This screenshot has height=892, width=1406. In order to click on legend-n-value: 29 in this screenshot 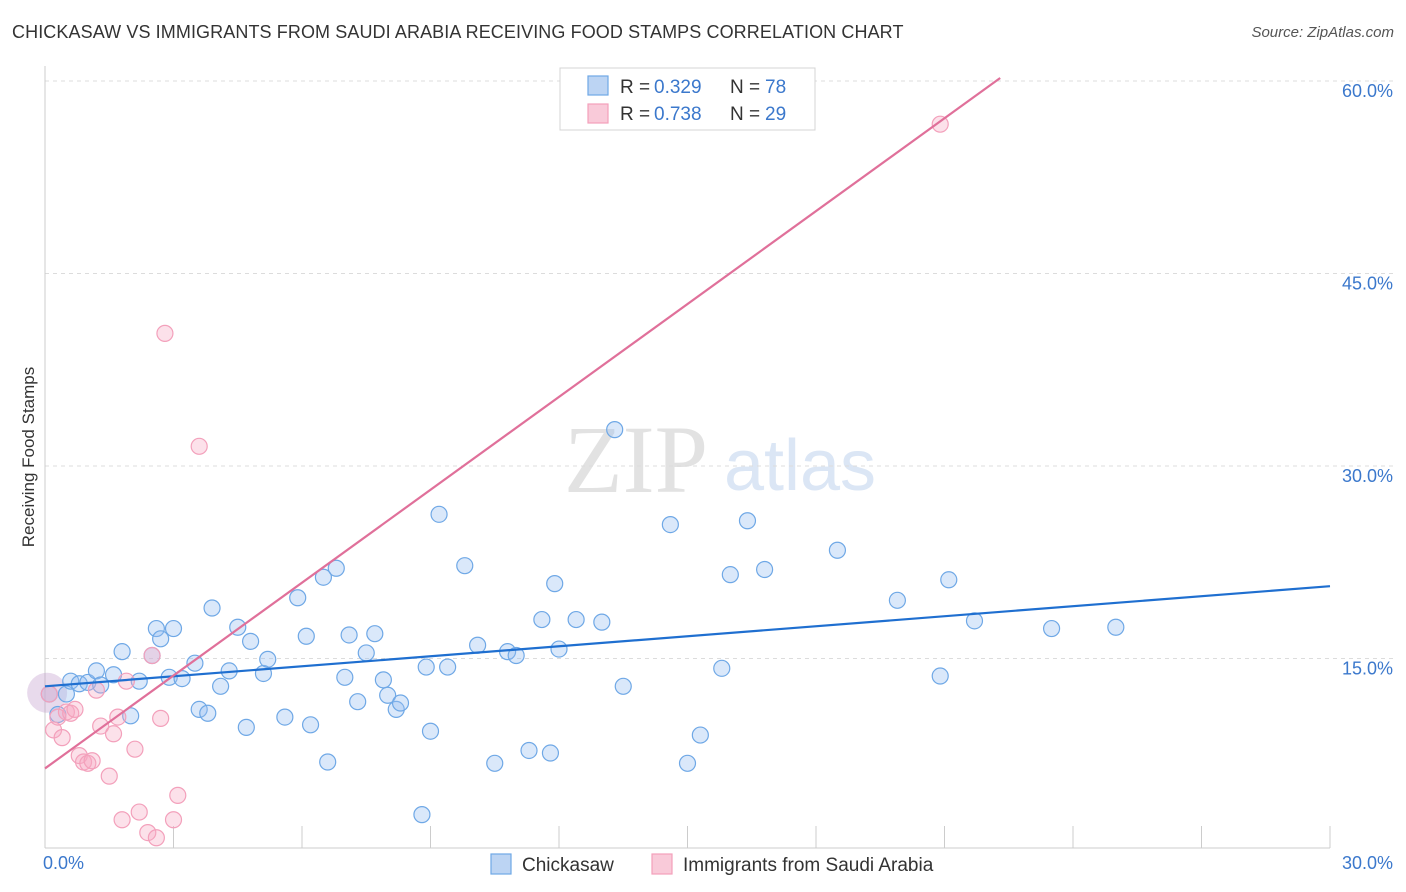, I will do `click(775, 114)`.